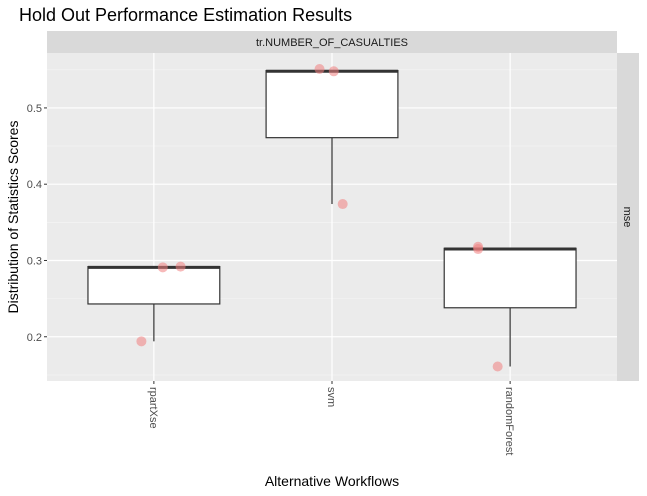 The width and height of the screenshot is (647, 496). I want to click on facet-strip-right-label: mse, so click(627, 217).